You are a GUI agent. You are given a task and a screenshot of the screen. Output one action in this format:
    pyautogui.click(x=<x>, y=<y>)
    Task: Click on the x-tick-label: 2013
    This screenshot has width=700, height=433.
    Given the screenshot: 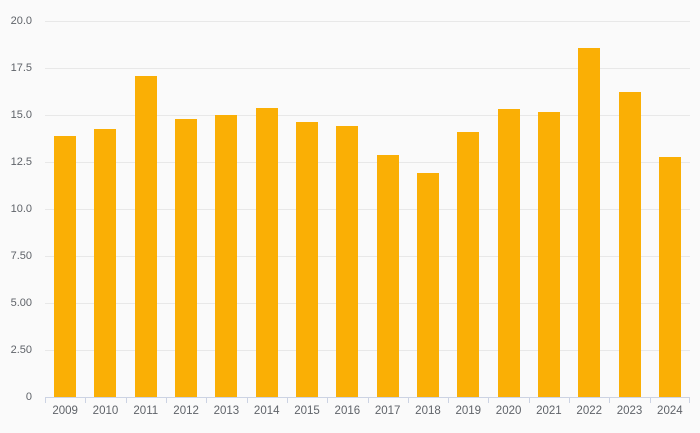 What is the action you would take?
    pyautogui.click(x=226, y=411)
    